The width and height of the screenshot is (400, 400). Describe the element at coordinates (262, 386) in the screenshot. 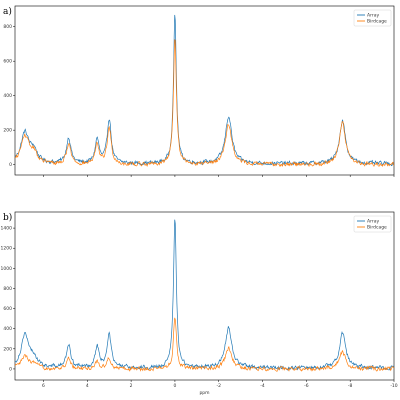

I see `x-tick-label: -4` at that location.